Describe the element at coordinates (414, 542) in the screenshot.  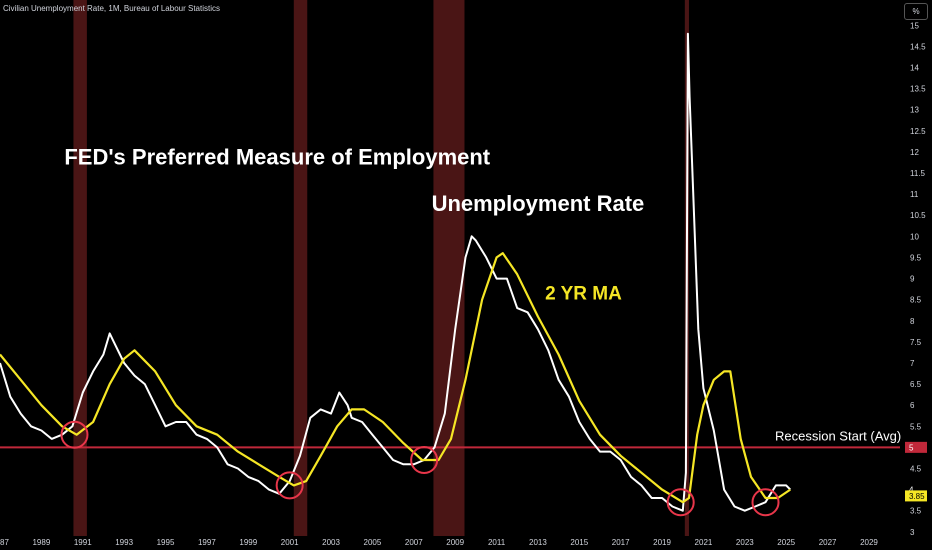
I see `x-tick-label: 2007` at that location.